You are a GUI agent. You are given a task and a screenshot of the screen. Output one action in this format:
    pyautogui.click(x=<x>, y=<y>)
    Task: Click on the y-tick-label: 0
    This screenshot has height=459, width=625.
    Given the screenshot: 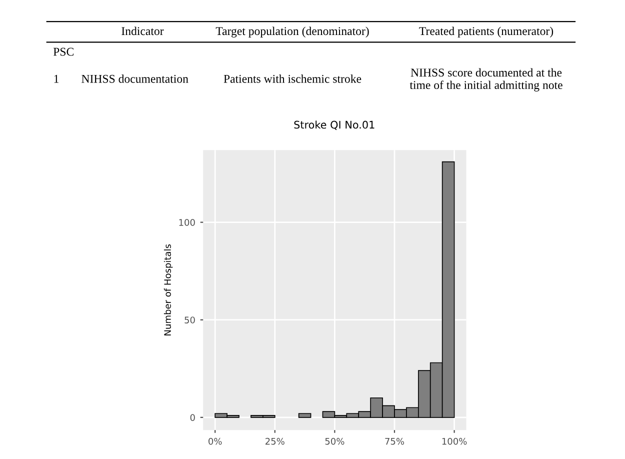 What is the action you would take?
    pyautogui.click(x=192, y=417)
    